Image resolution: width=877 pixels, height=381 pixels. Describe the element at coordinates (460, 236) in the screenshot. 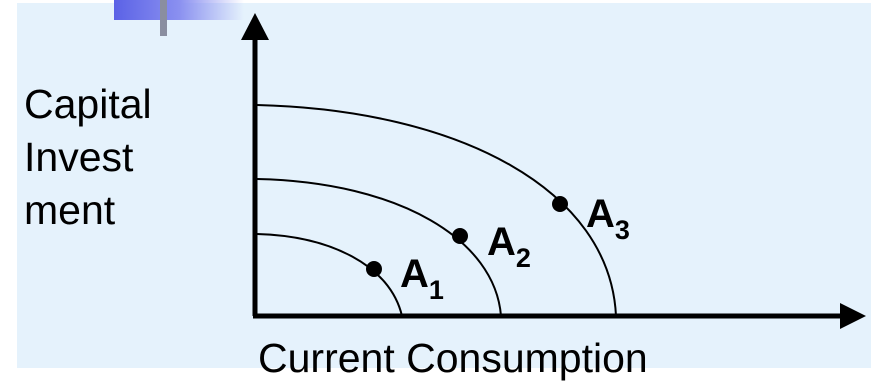

I see `point-a2` at that location.